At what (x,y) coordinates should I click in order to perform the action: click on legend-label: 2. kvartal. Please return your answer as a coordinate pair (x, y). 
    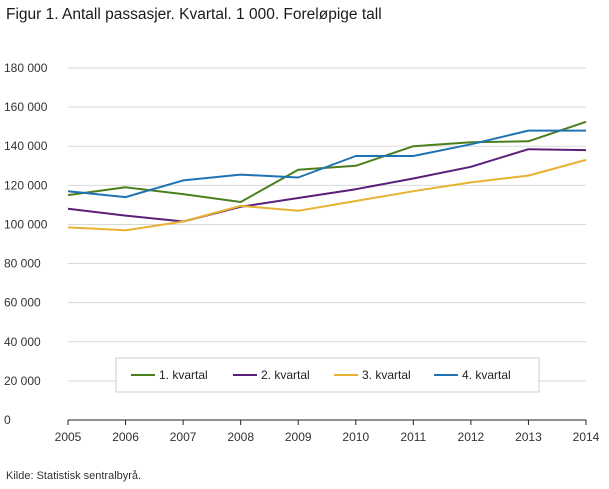
    Looking at the image, I should click on (285, 375).